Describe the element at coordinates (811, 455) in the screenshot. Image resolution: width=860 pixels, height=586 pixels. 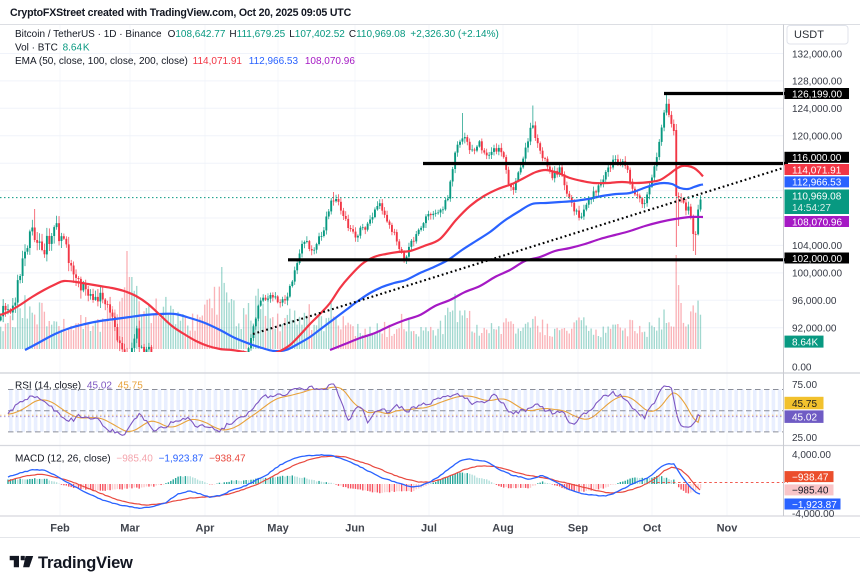
I see `svg-text: 4,000.00` at that location.